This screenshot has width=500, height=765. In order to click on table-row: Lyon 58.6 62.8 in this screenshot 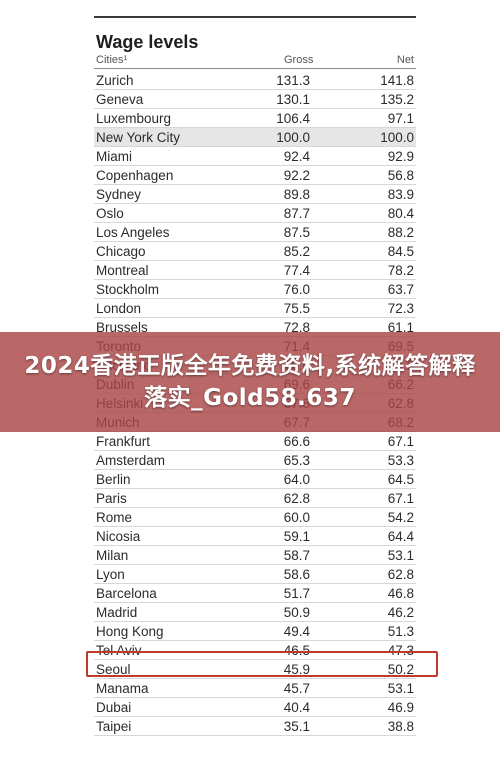, I will do `click(255, 574)`.